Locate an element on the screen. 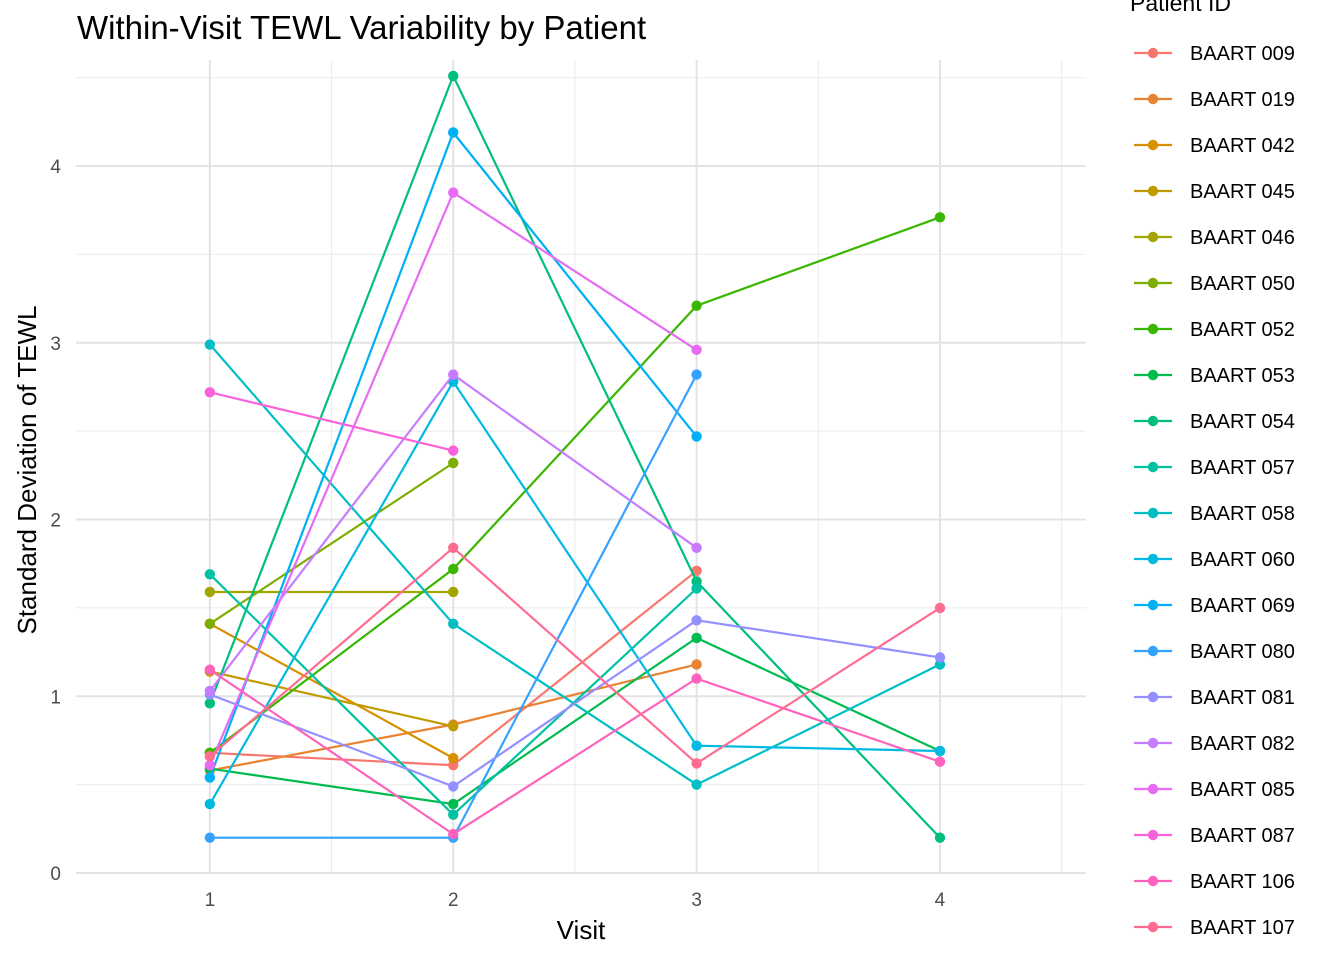 Image resolution: width=1344 pixels, height=960 pixels. legend-label: BAART 054 is located at coordinates (1242, 422).